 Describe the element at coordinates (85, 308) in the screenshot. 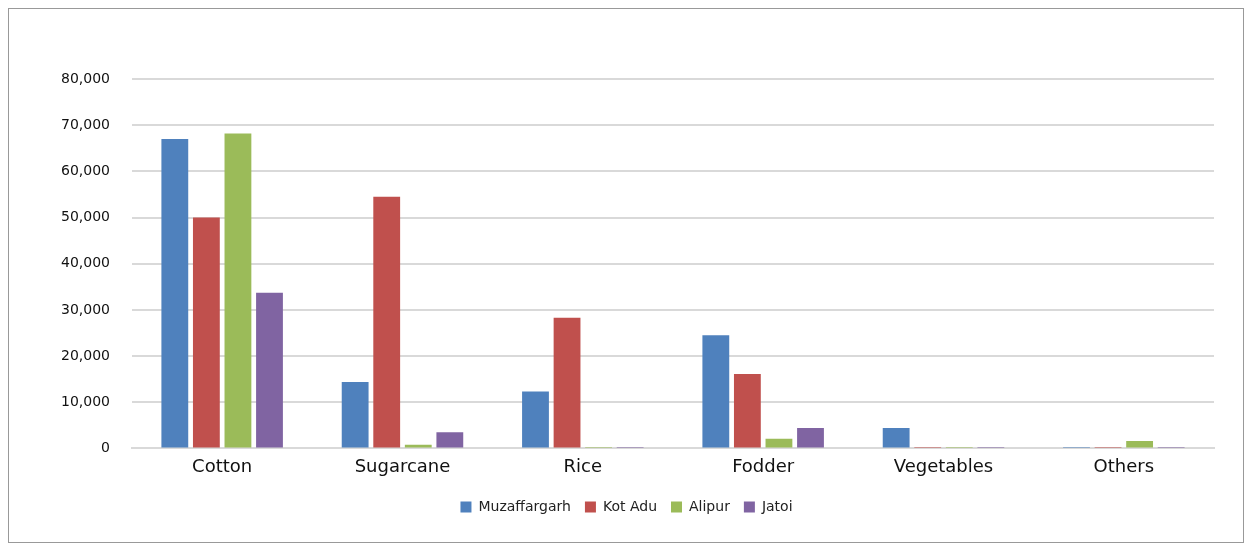

I see `y-tick-label: 30,000` at that location.